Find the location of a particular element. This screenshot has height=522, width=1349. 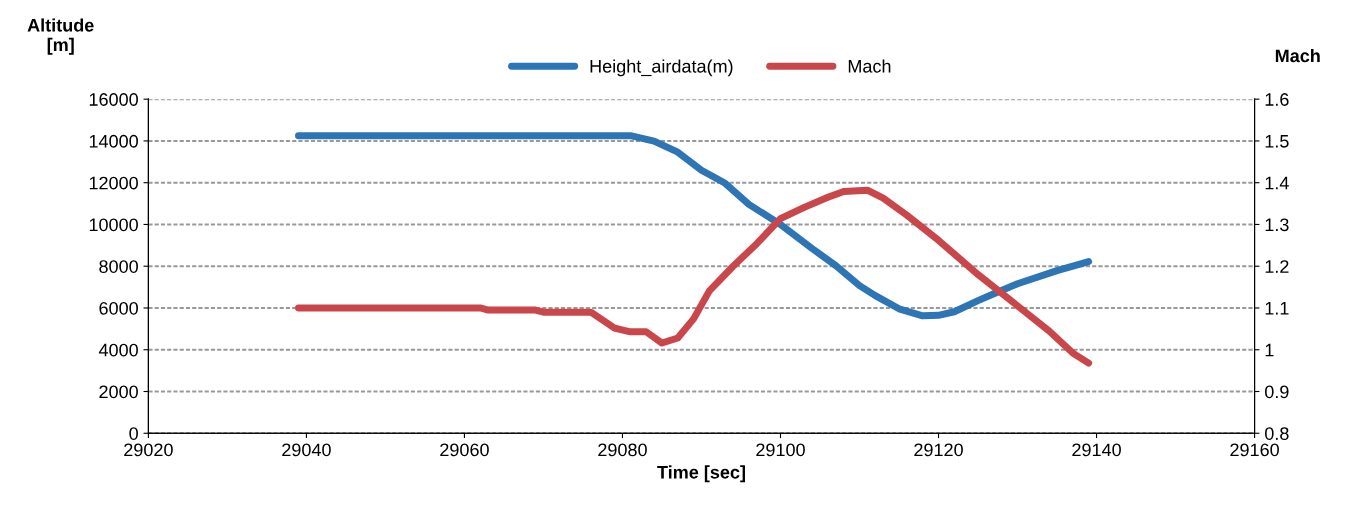

y2-tick-label: 0.8 is located at coordinates (1277, 433).